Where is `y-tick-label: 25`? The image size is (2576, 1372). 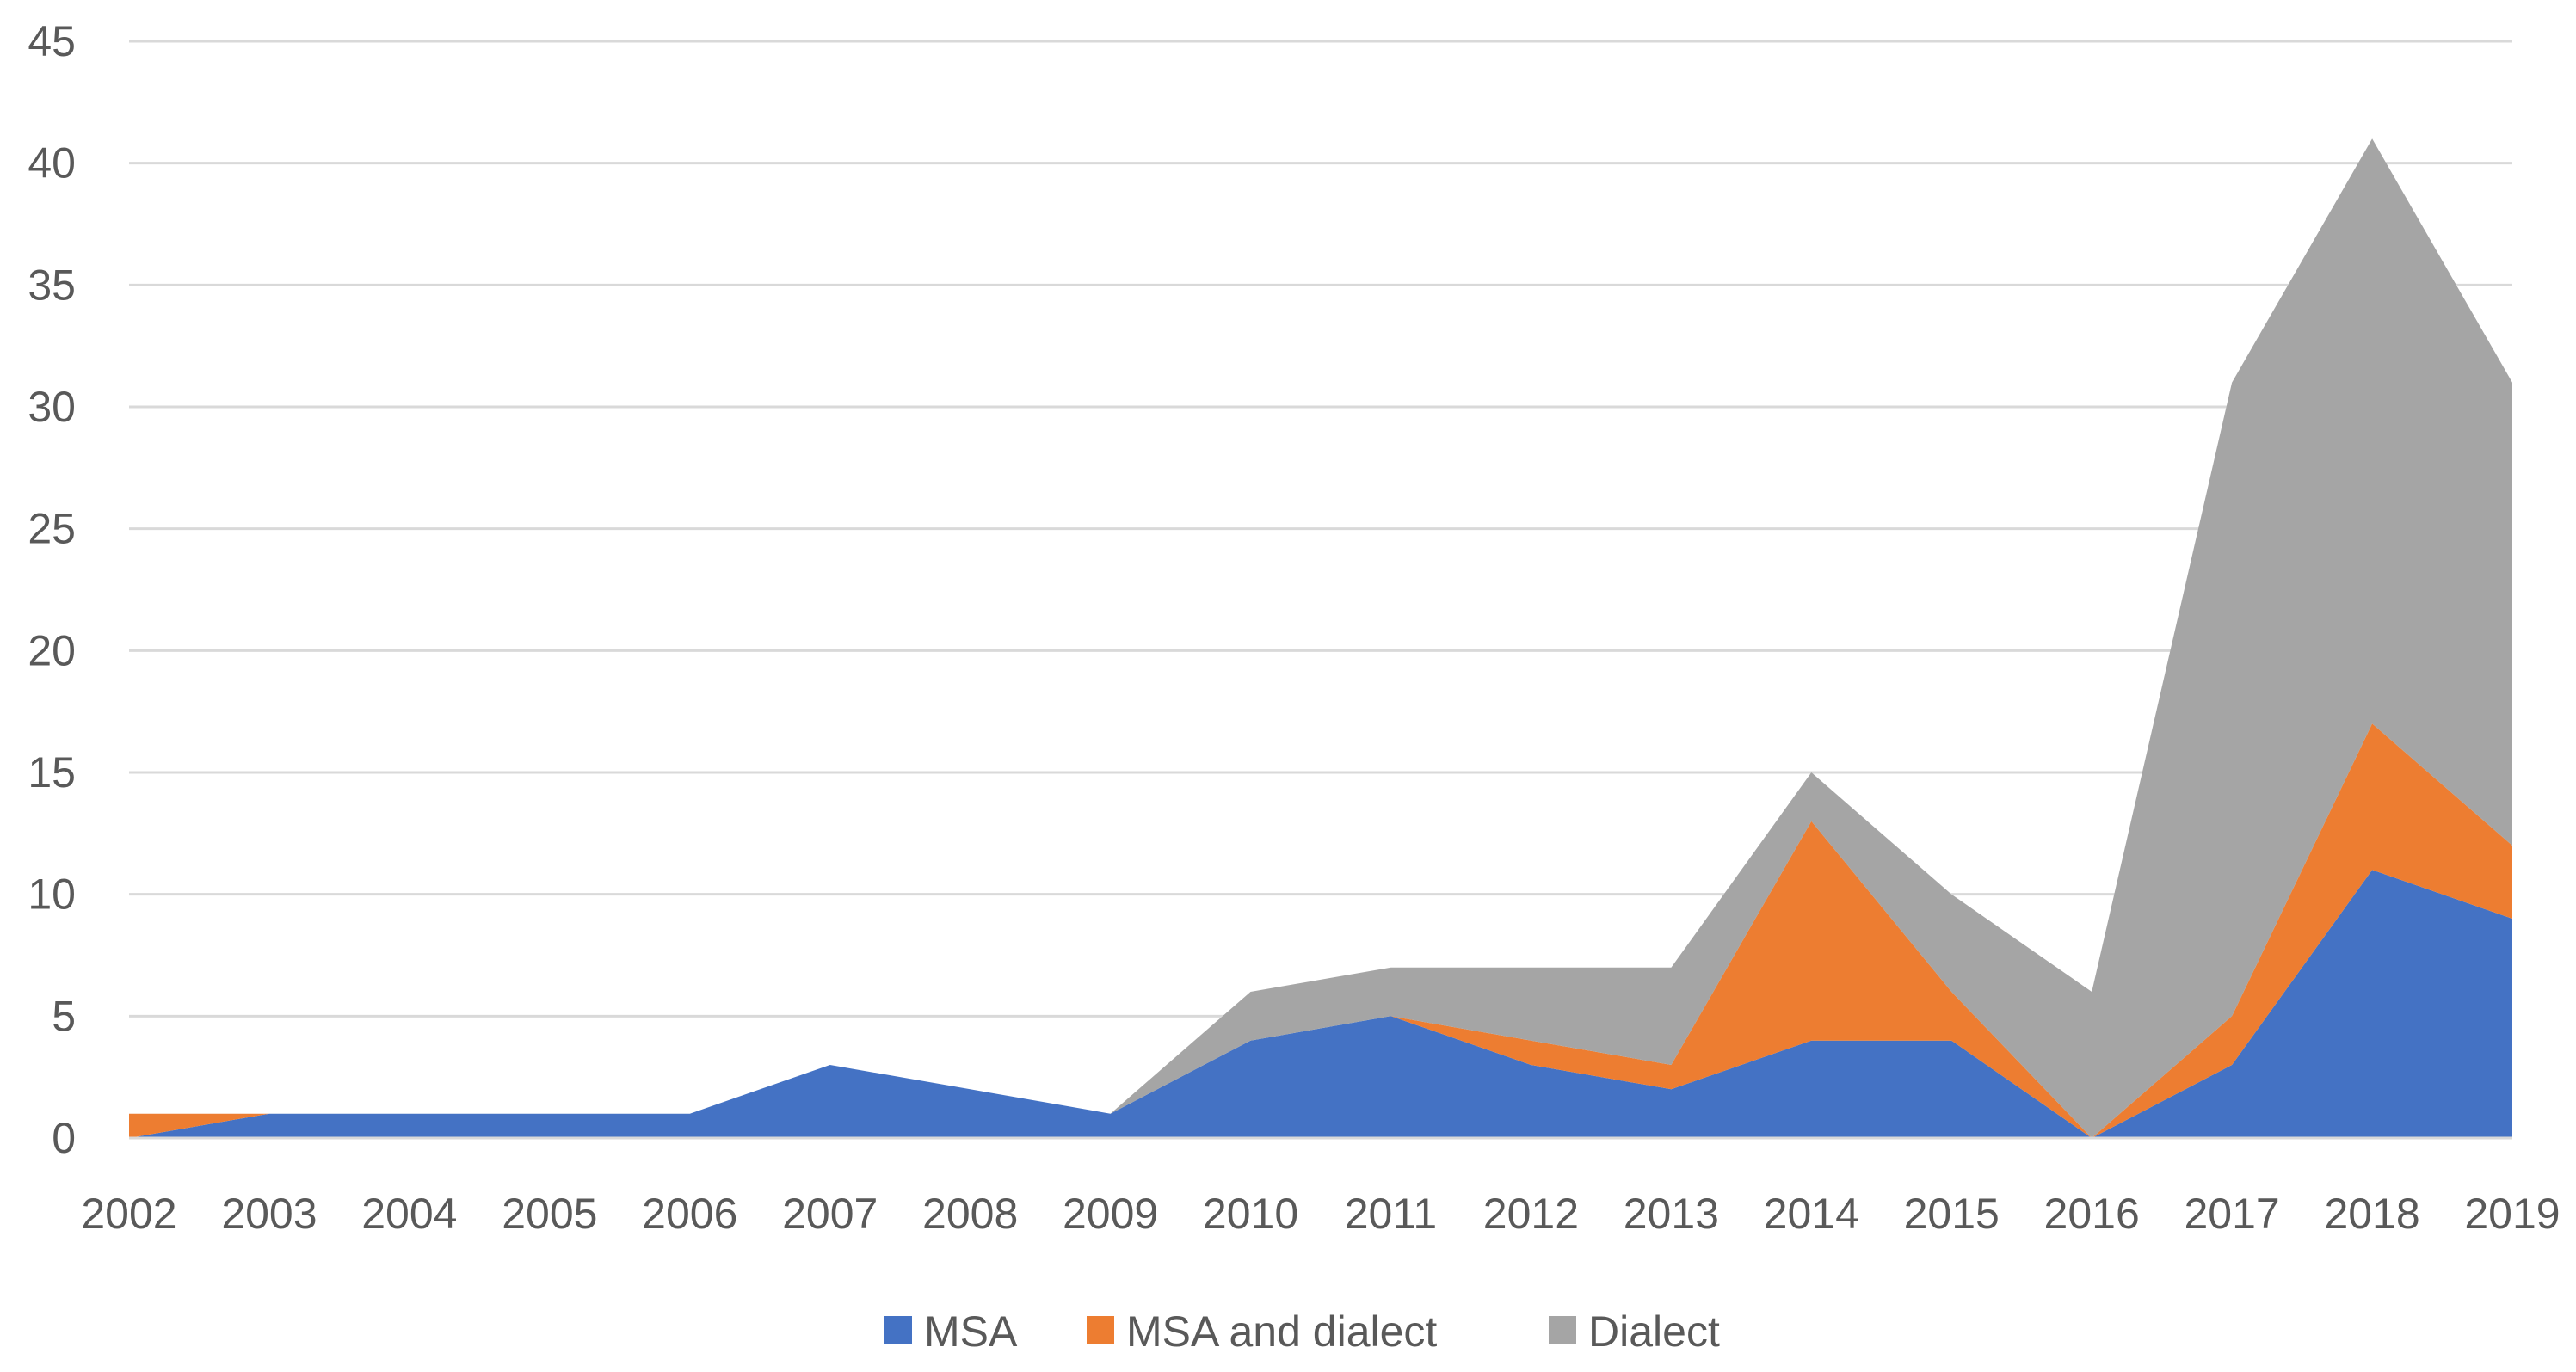 y-tick-label: 25 is located at coordinates (52, 529).